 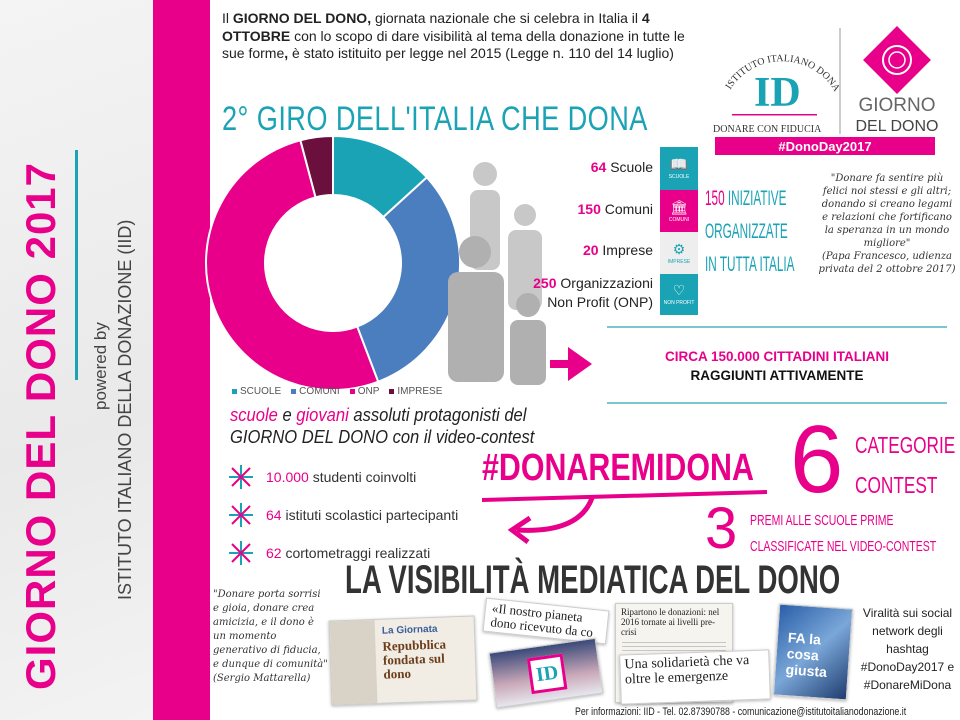 What do you see at coordinates (125, 409) in the screenshot?
I see `organization-name: ISTITUTO ITALIANO DELLA DONAZIONE (IID)` at bounding box center [125, 409].